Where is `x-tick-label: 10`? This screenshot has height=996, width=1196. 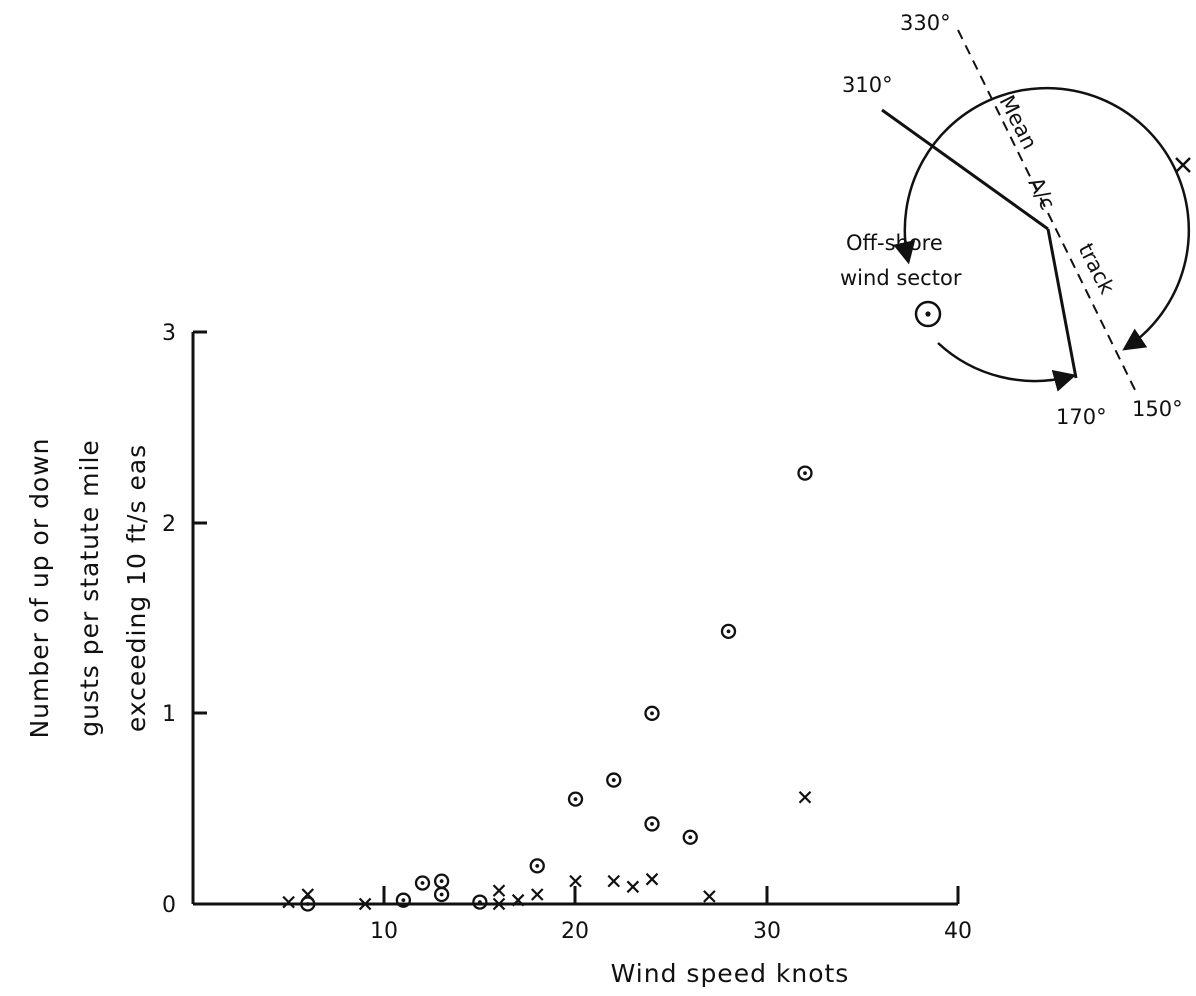 x-tick-label: 10 is located at coordinates (384, 931).